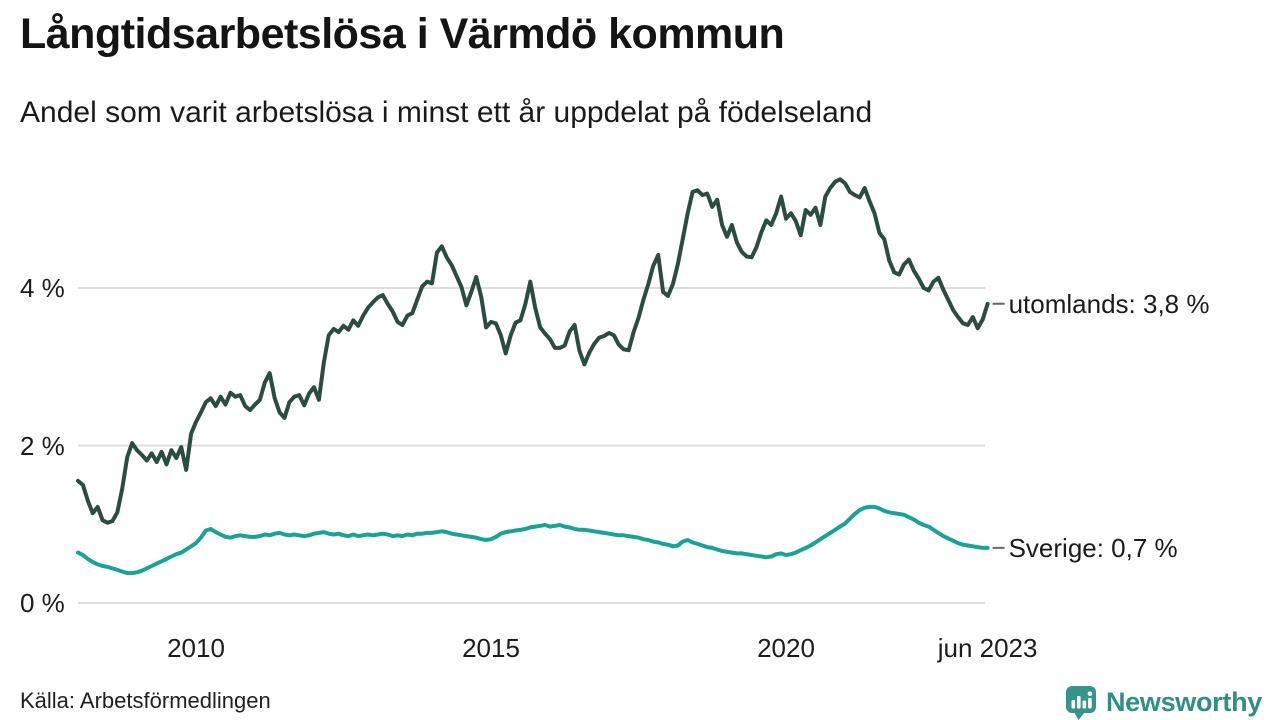 The width and height of the screenshot is (1280, 720). I want to click on y-tick-label-4%: 4 %, so click(42, 288).